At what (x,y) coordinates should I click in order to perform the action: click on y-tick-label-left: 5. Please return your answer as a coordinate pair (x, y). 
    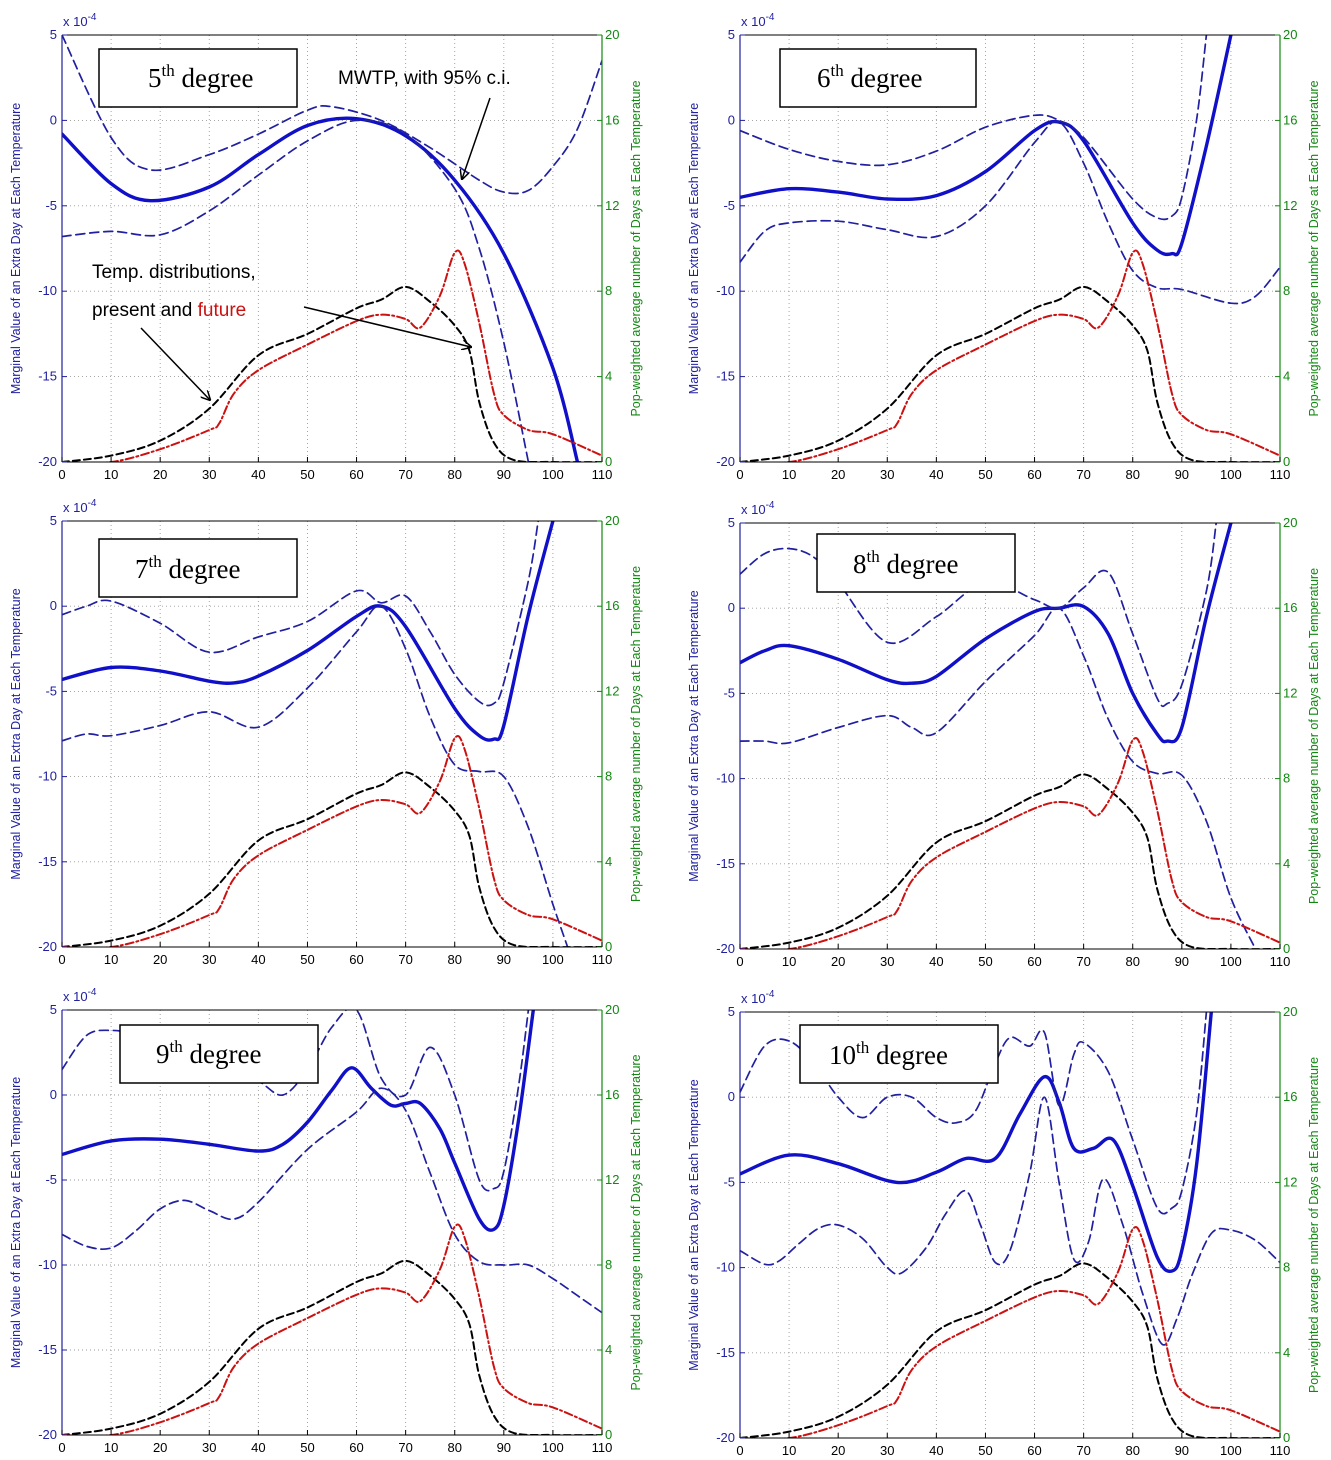
    Looking at the image, I should click on (53, 34).